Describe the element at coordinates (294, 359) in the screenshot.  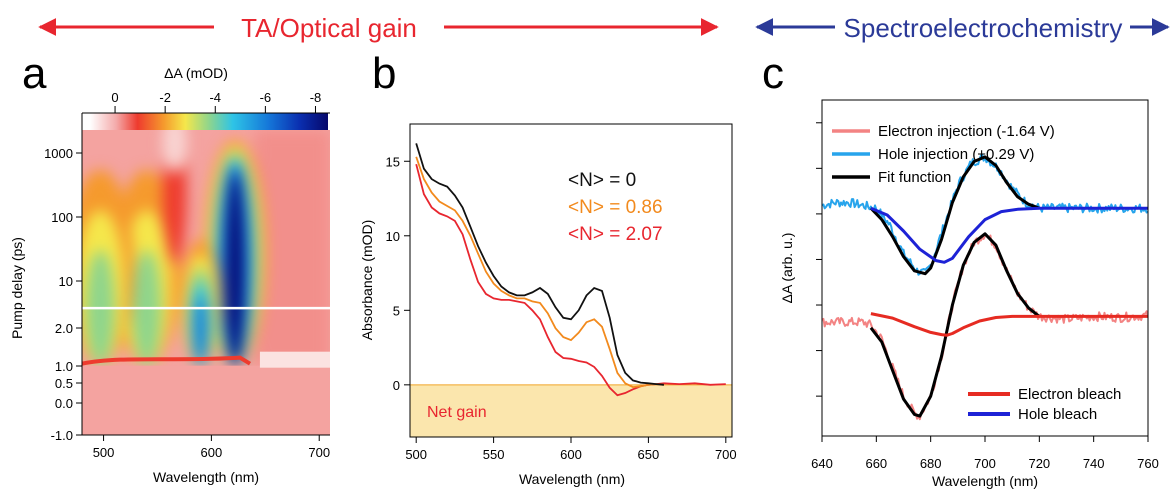
I see `heatmap-scatter-stripe` at that location.